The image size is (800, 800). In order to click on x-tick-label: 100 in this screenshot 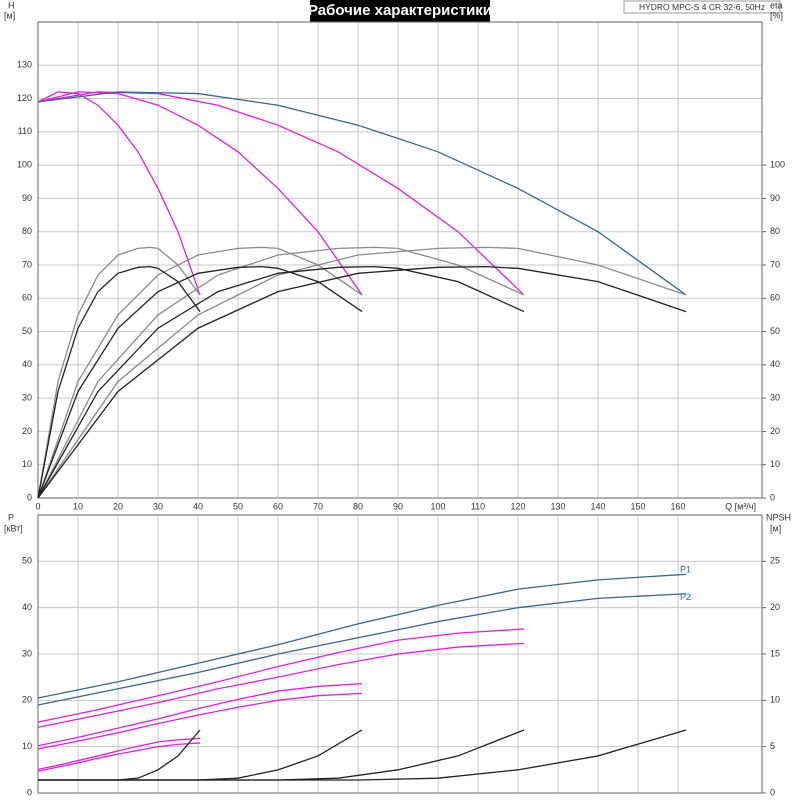, I will do `click(437, 506)`.